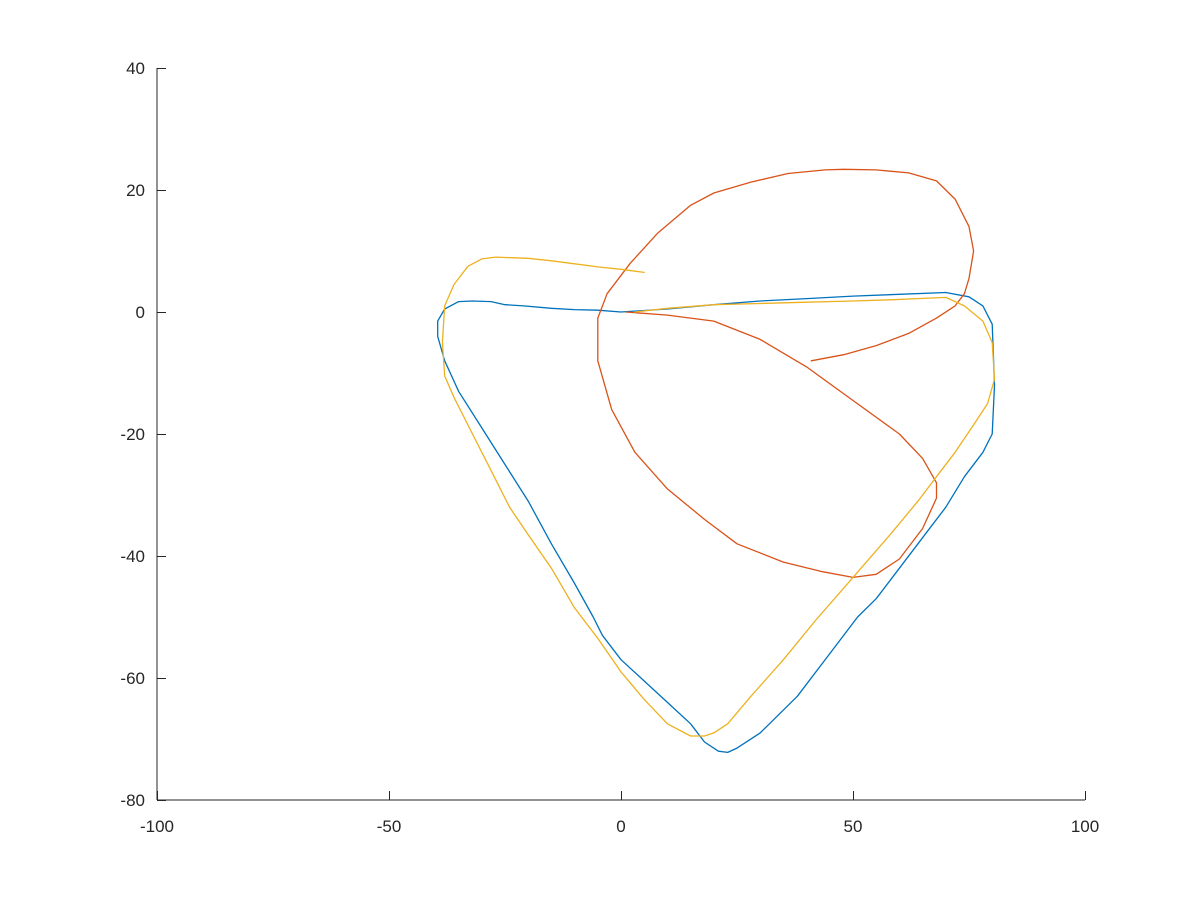 This screenshot has height=900, width=1200. What do you see at coordinates (132, 434) in the screenshot?
I see `y-tick-label: -20` at bounding box center [132, 434].